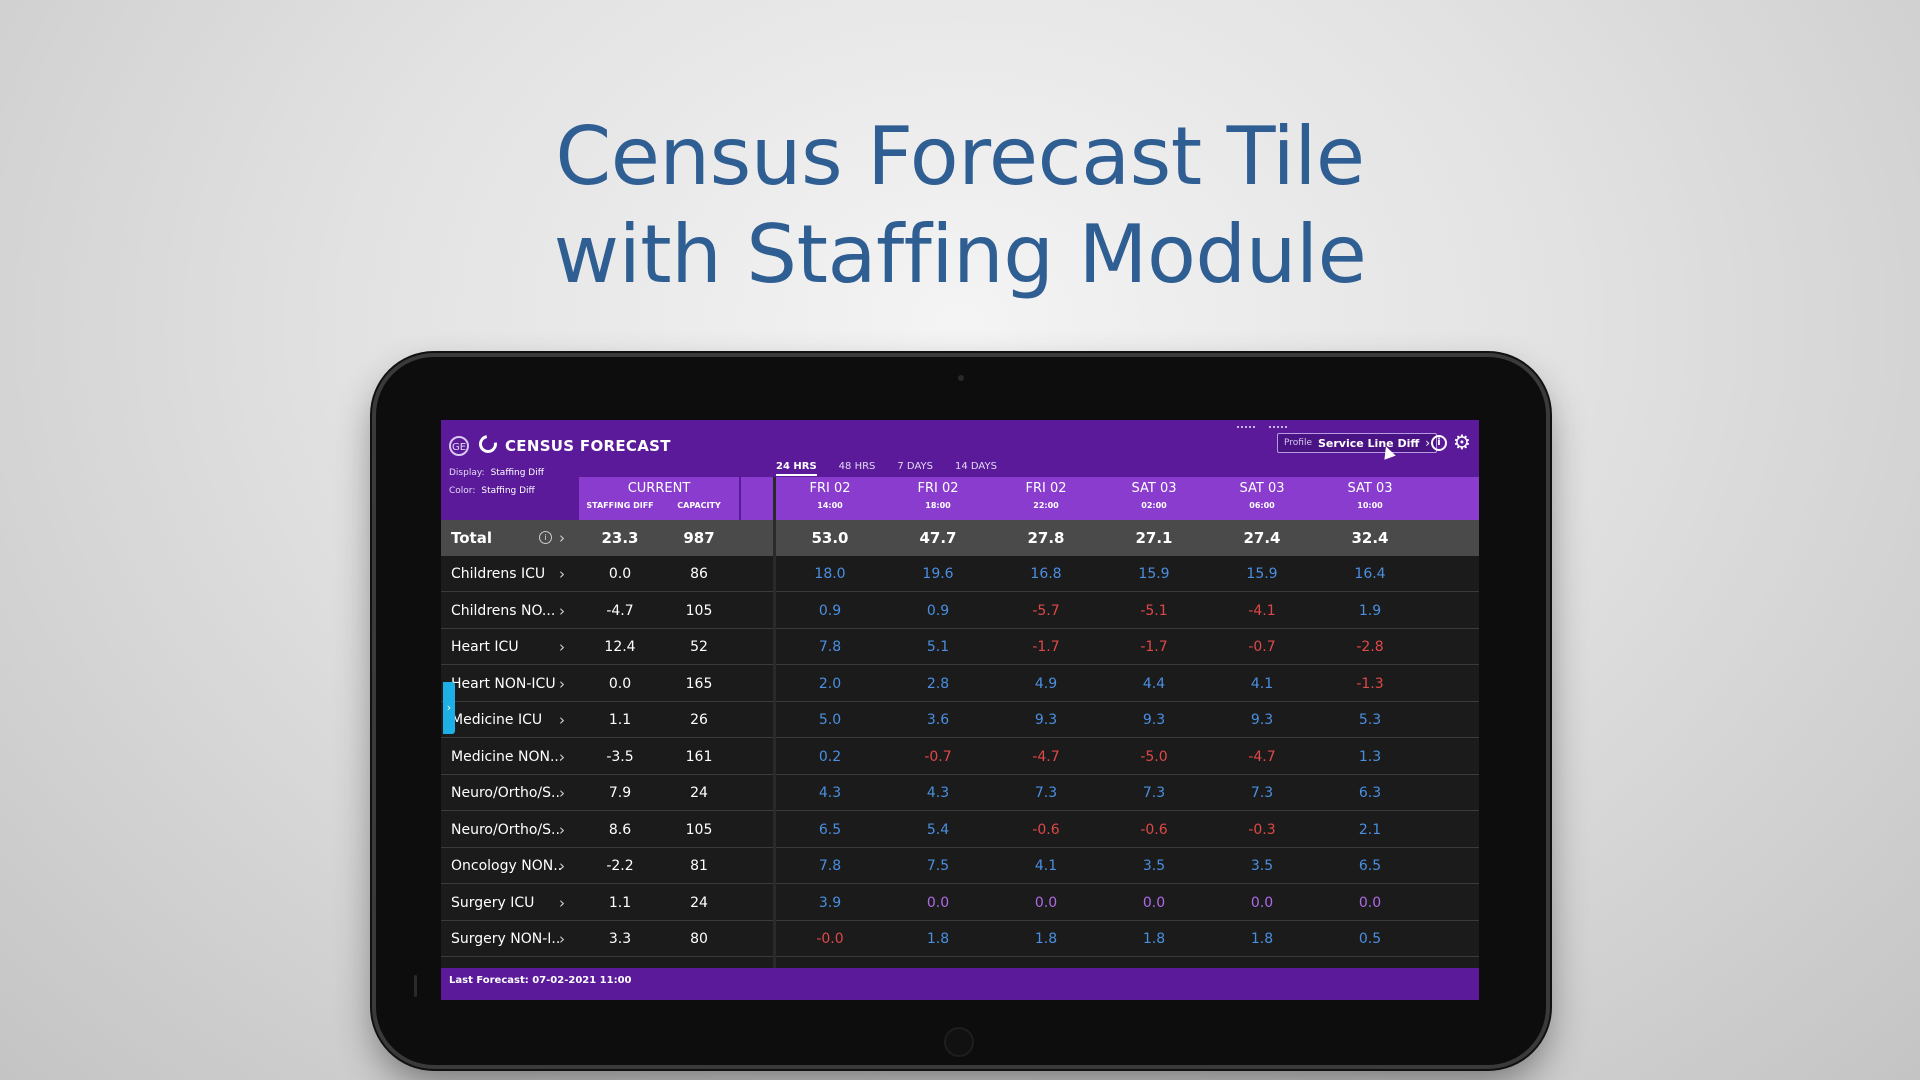 The height and width of the screenshot is (1080, 1920). What do you see at coordinates (540, 980) in the screenshot?
I see `last-forecast-text: Last Forecast: 07-02-2021 11:00` at bounding box center [540, 980].